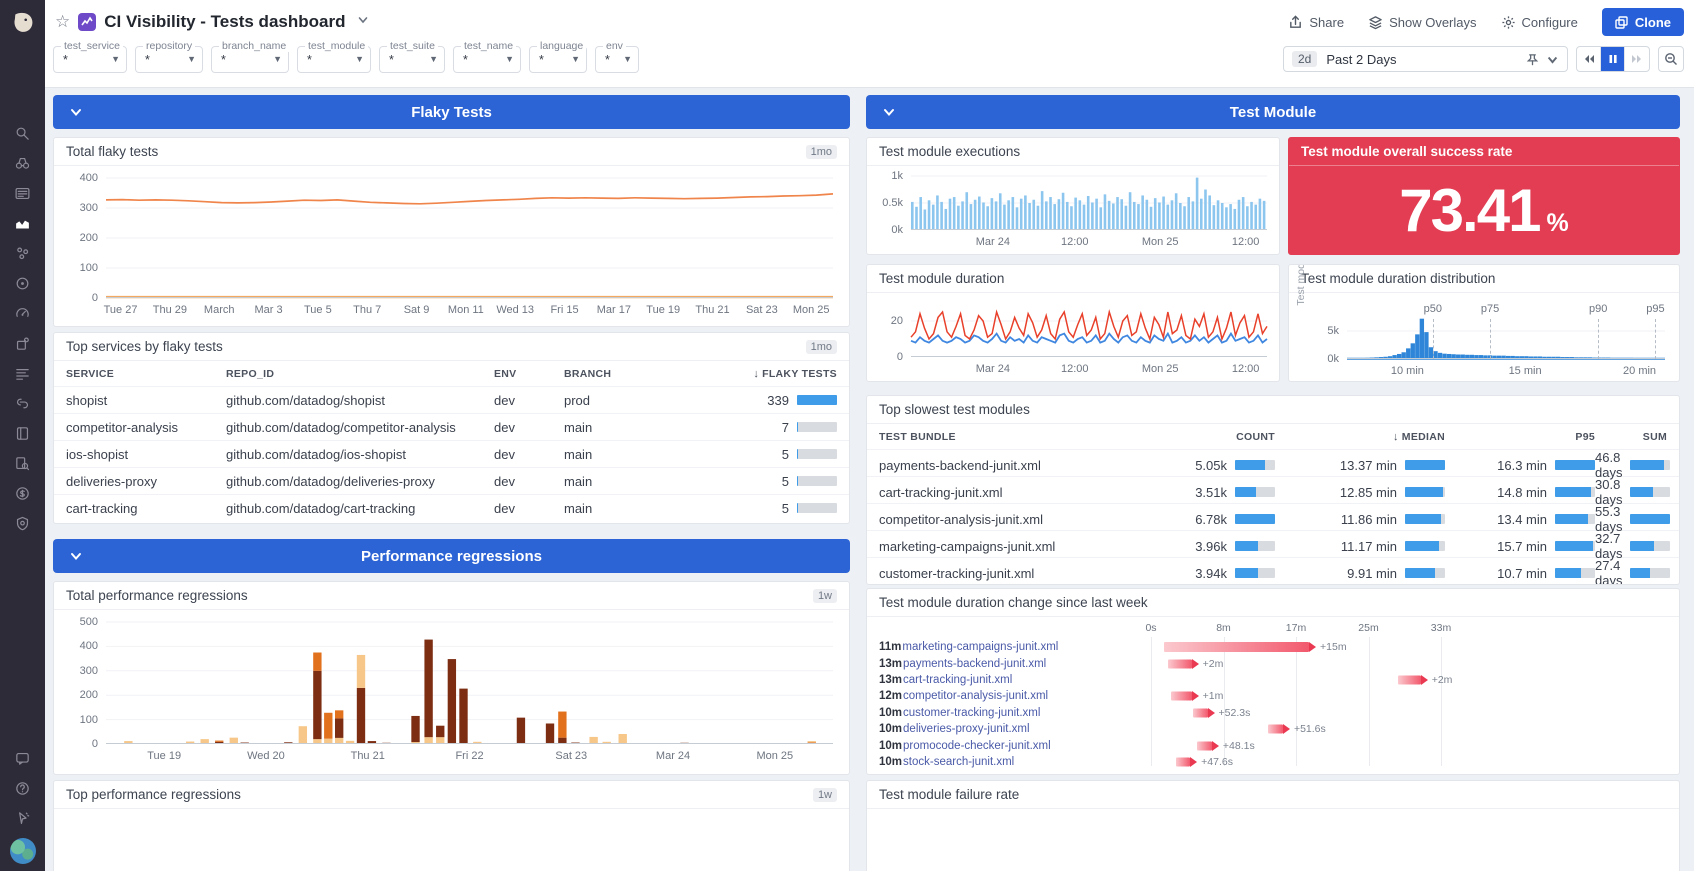  What do you see at coordinates (487, 56) in the screenshot?
I see `filter-test_name: test_name * ▼` at bounding box center [487, 56].